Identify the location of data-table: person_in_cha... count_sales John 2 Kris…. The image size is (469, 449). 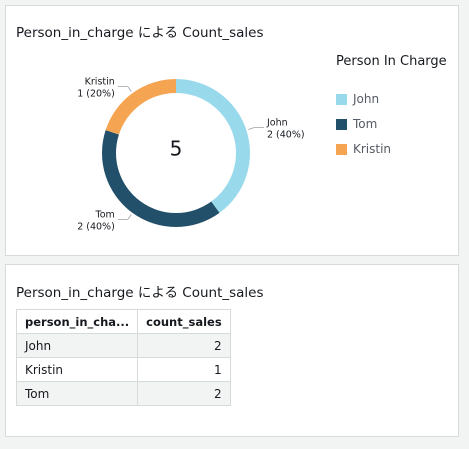
(123, 357).